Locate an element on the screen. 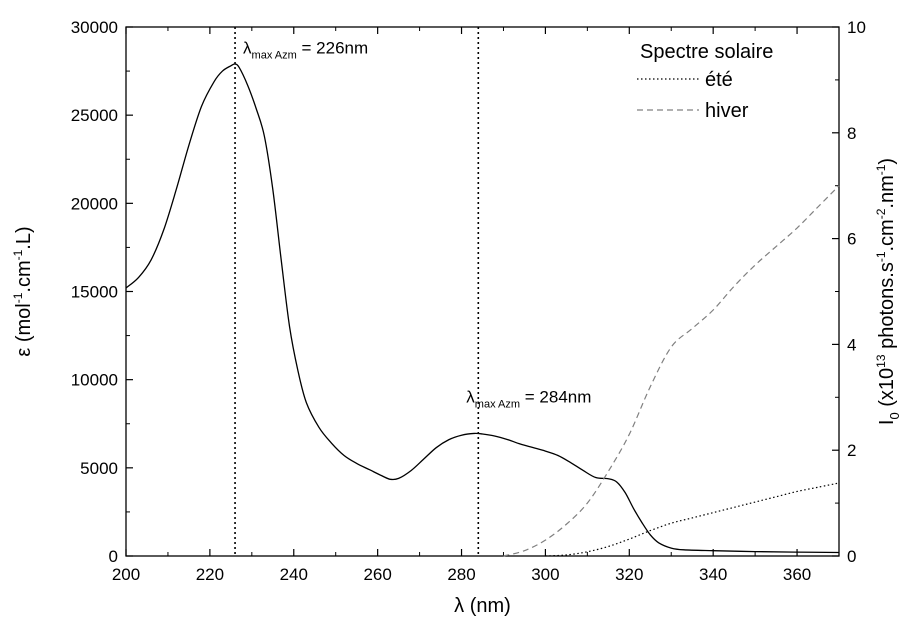 Image resolution: width=909 pixels, height=620 pixels. lambda-max-annotation: λmax Azm = 226nm is located at coordinates (305, 49).